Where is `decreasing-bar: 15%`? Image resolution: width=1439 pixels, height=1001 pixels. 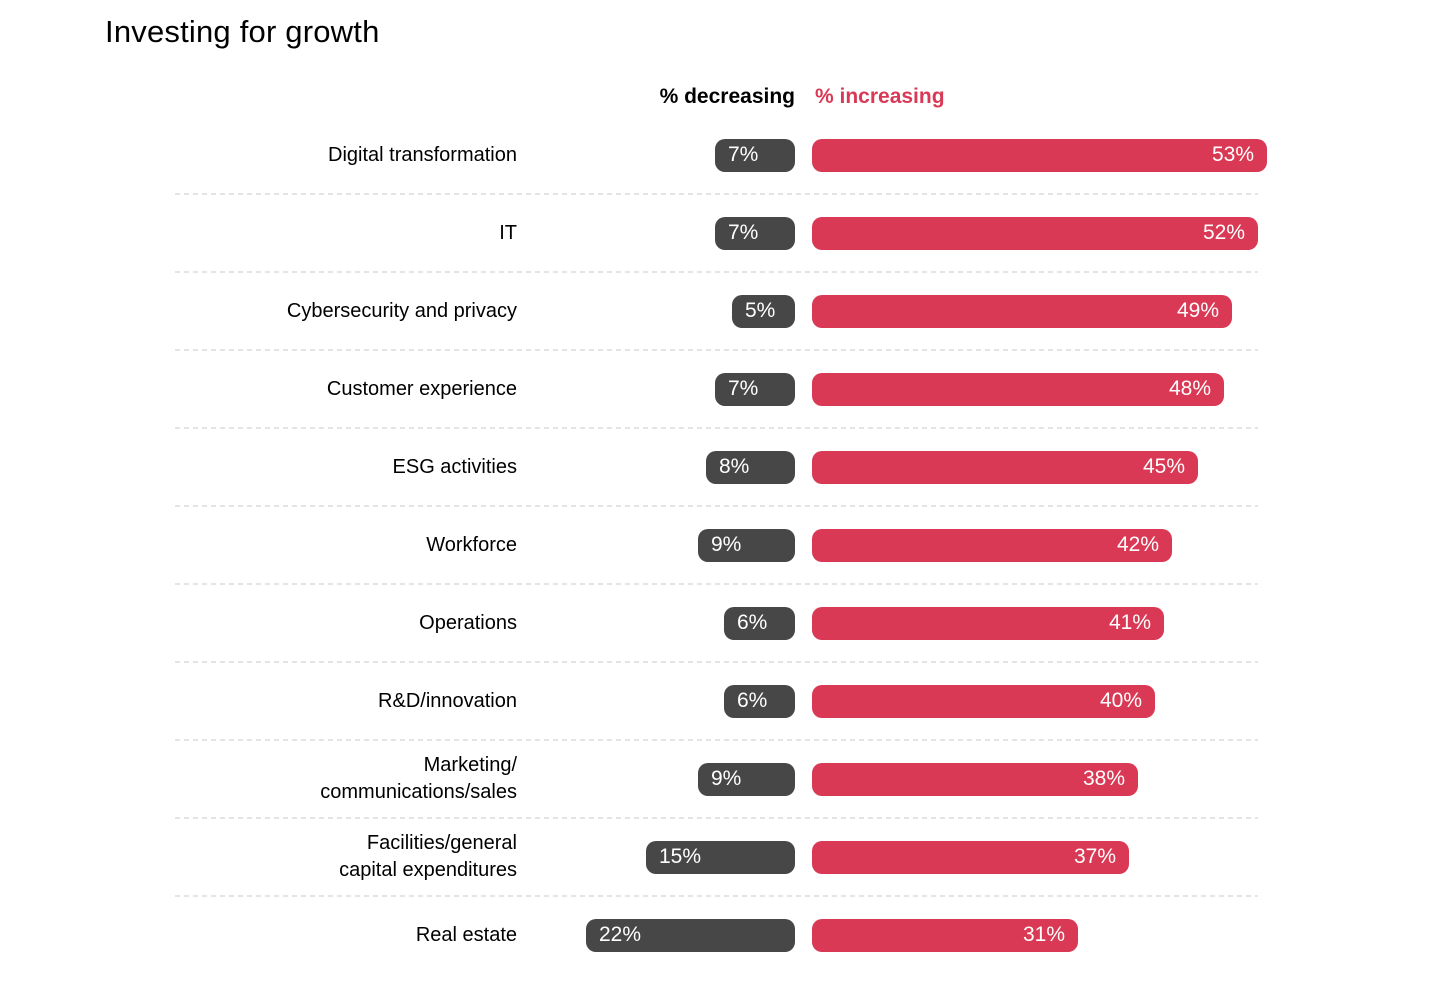
decreasing-bar: 15% is located at coordinates (720, 857).